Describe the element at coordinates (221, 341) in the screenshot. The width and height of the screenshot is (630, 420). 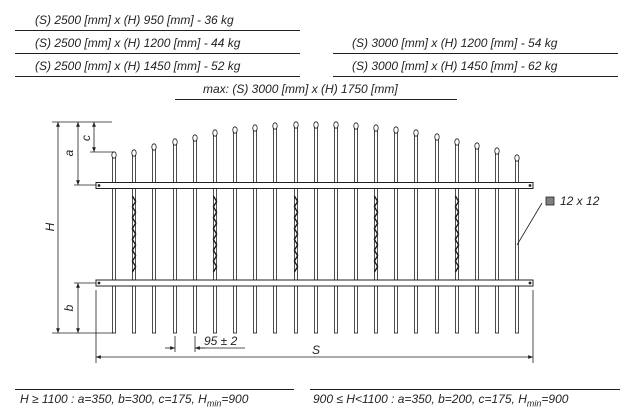
I see `dim-spacing-label: 95 ± 2` at that location.